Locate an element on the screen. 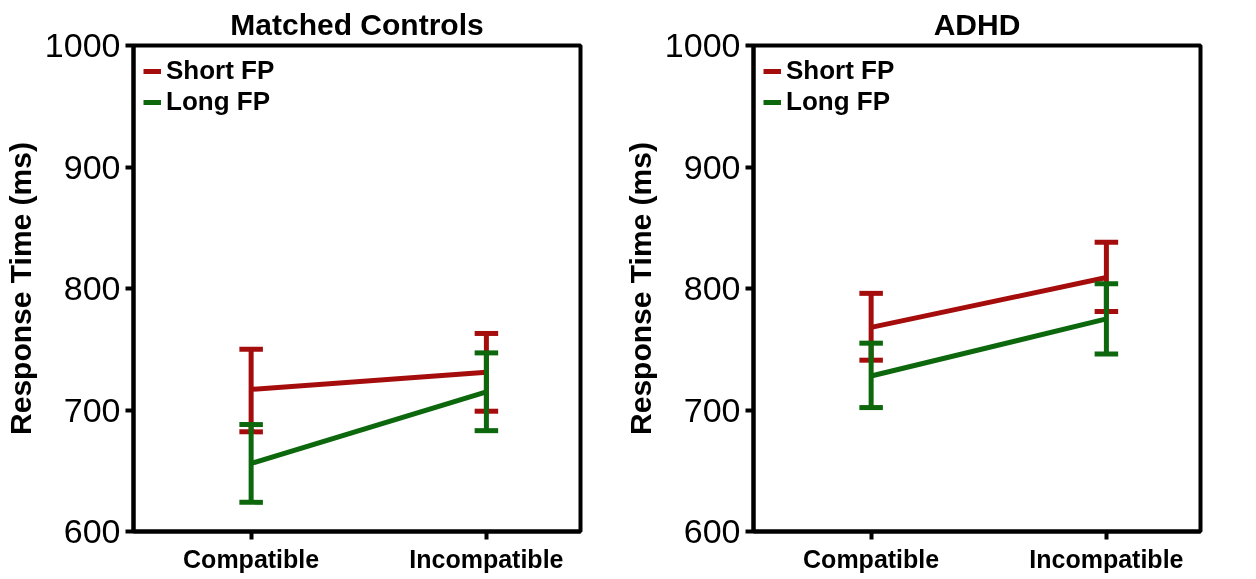 The image size is (1256, 579). chart-title: ADHD is located at coordinates (977, 24).